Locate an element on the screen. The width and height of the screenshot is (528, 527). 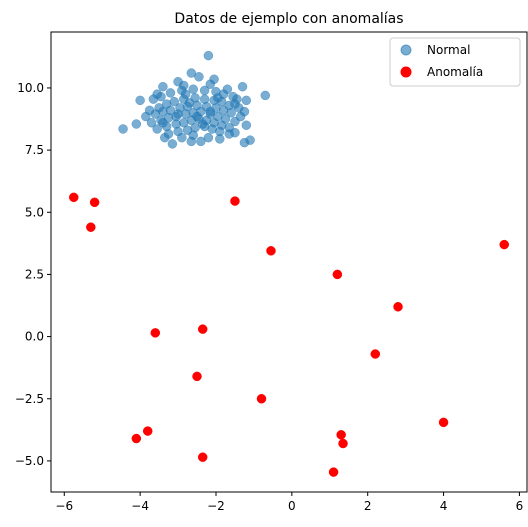
y-axis-ticks: −5.0 −2.5 0.0 2.5 5.0 7.5 10.0 is located at coordinates (33, 274).